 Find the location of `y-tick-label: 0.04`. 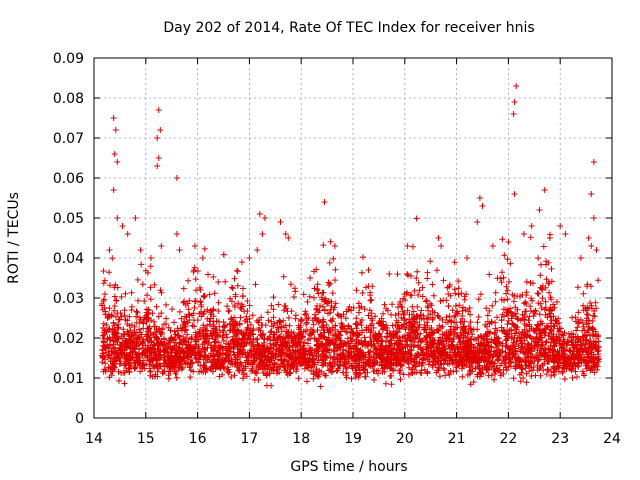

y-tick-label: 0.04 is located at coordinates (68, 259).